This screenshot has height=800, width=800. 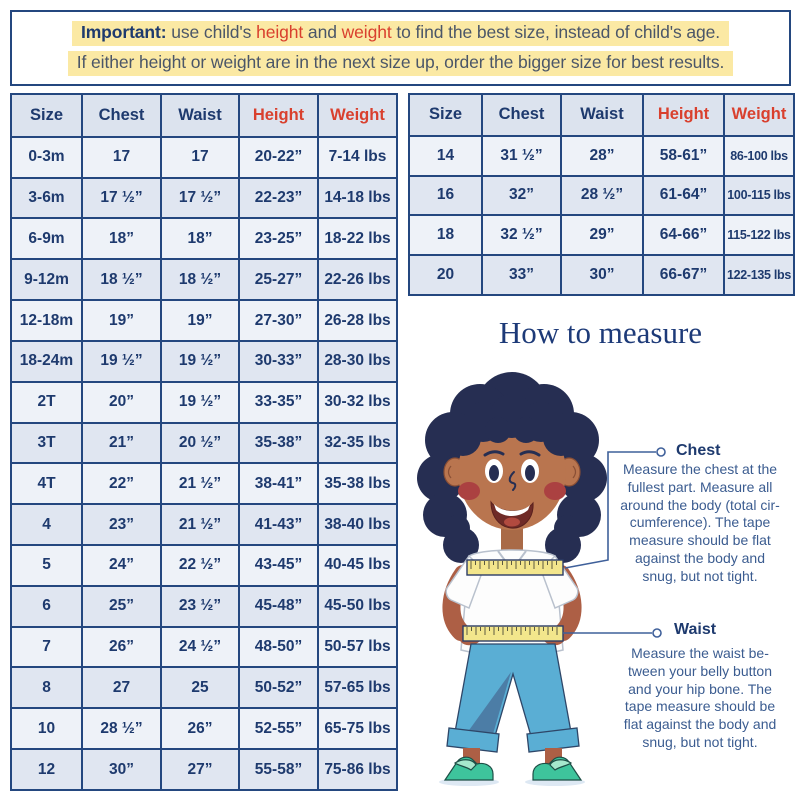 I want to click on size-row-14: 14 31 ½” 28” 58-61” 86-100 lbs, so click(x=601, y=155).